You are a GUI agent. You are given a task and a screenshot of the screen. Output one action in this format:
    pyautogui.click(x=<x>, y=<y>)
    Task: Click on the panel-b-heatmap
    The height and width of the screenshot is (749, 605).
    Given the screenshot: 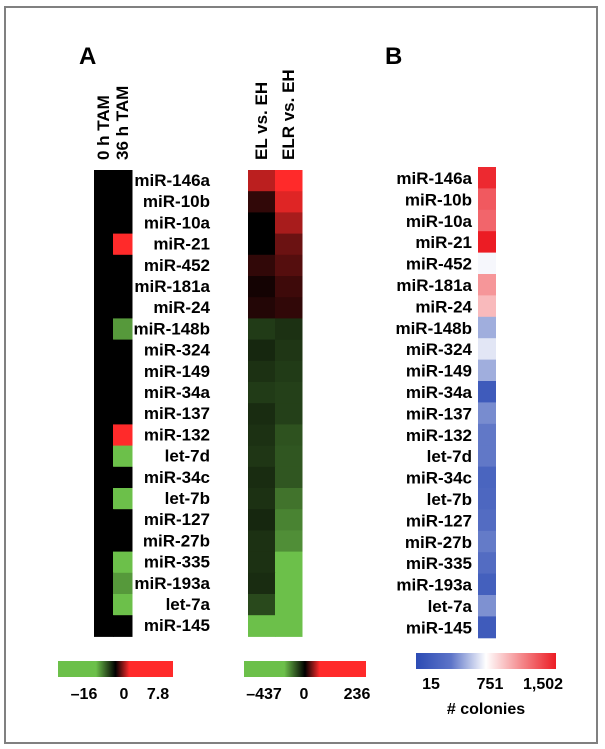 What is the action you would take?
    pyautogui.click(x=487, y=403)
    